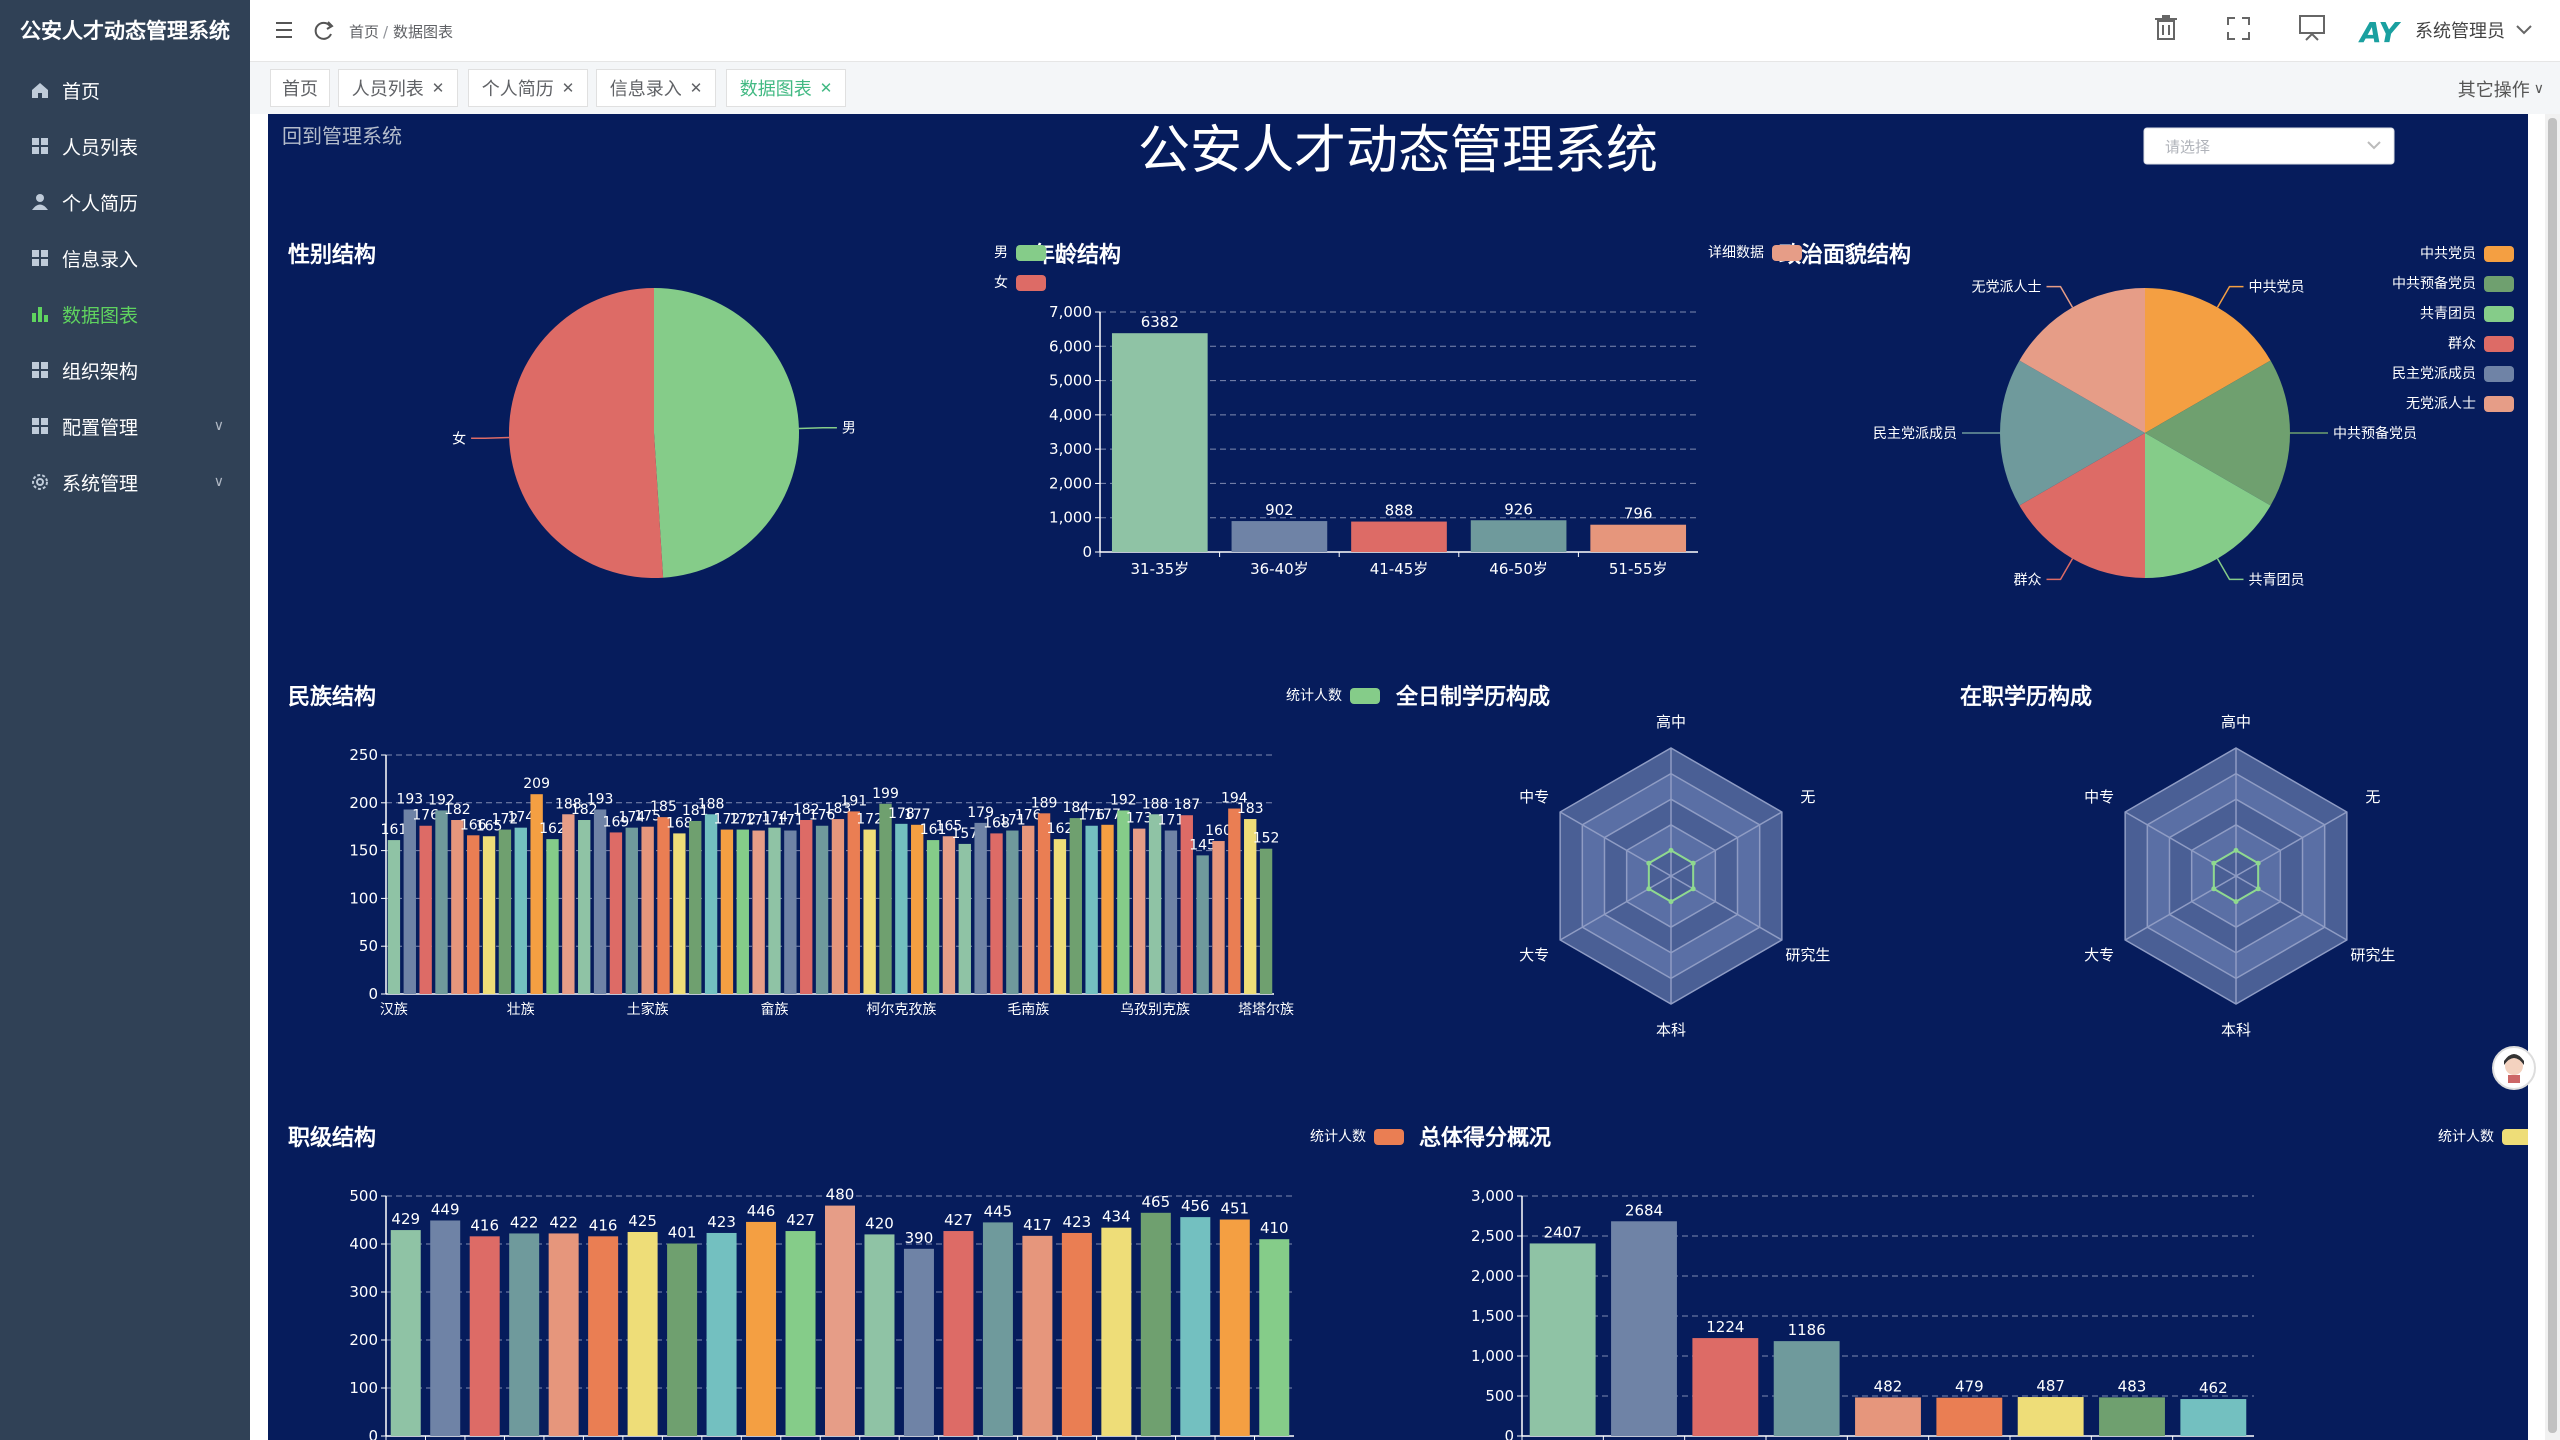 This screenshot has width=2560, height=1440. I want to click on scrollbar, so click(2552, 777).